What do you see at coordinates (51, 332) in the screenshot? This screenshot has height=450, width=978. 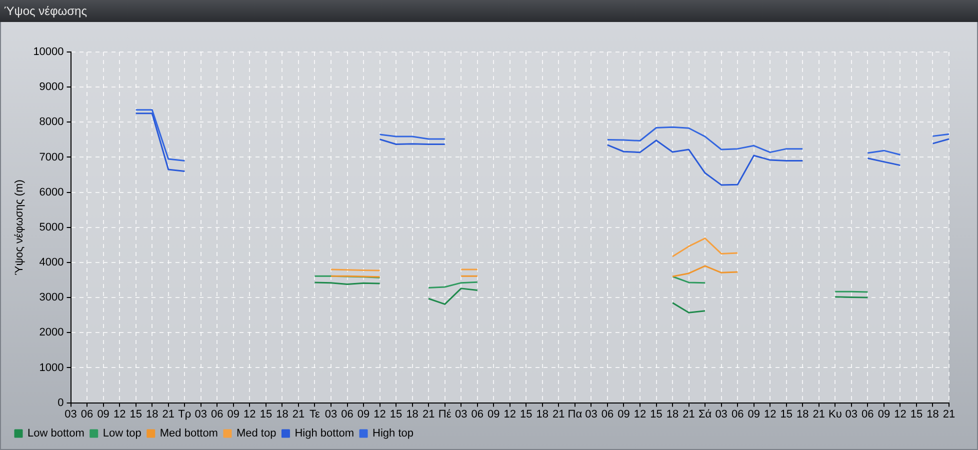 I see `y-tick-label: 2000` at bounding box center [51, 332].